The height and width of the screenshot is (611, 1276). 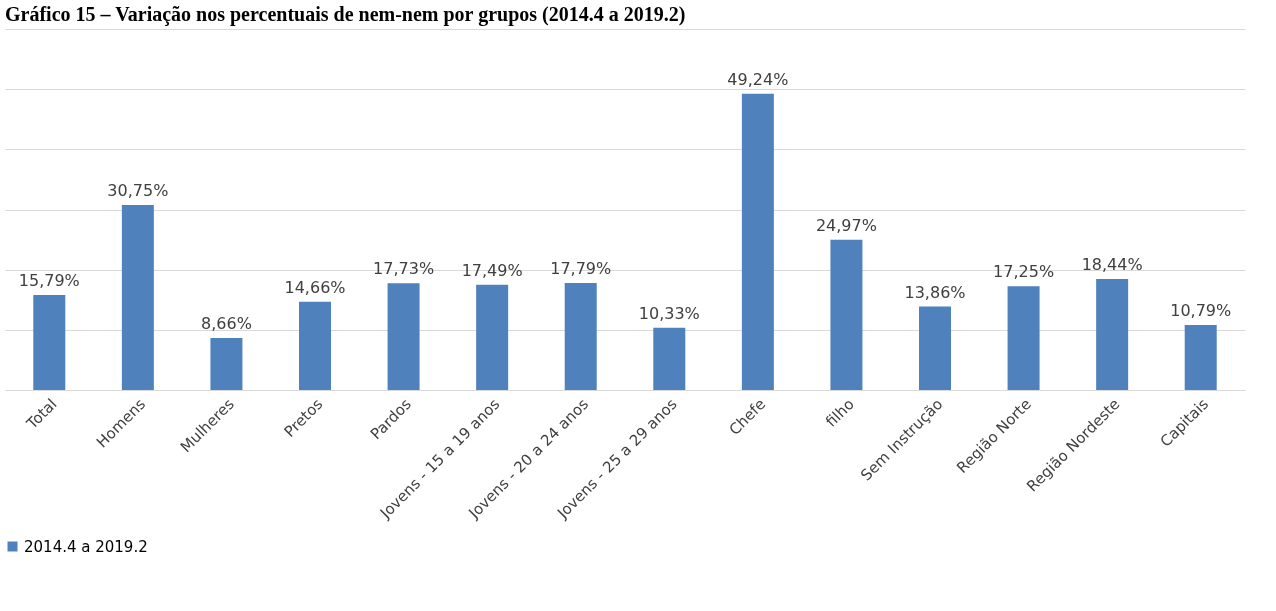 I want to click on data-label: 15,79%, so click(x=49, y=280).